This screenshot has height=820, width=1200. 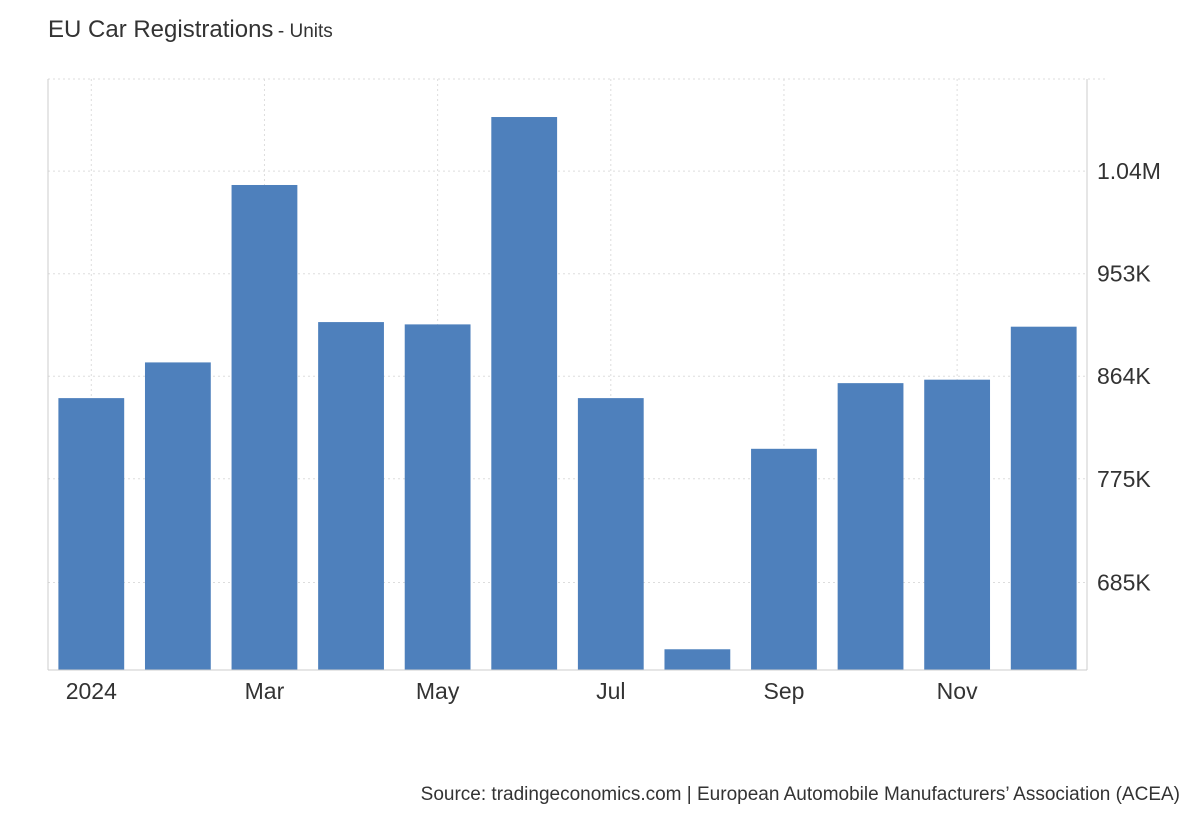 I want to click on chart-title: EU Car Registrations, so click(x=161, y=29).